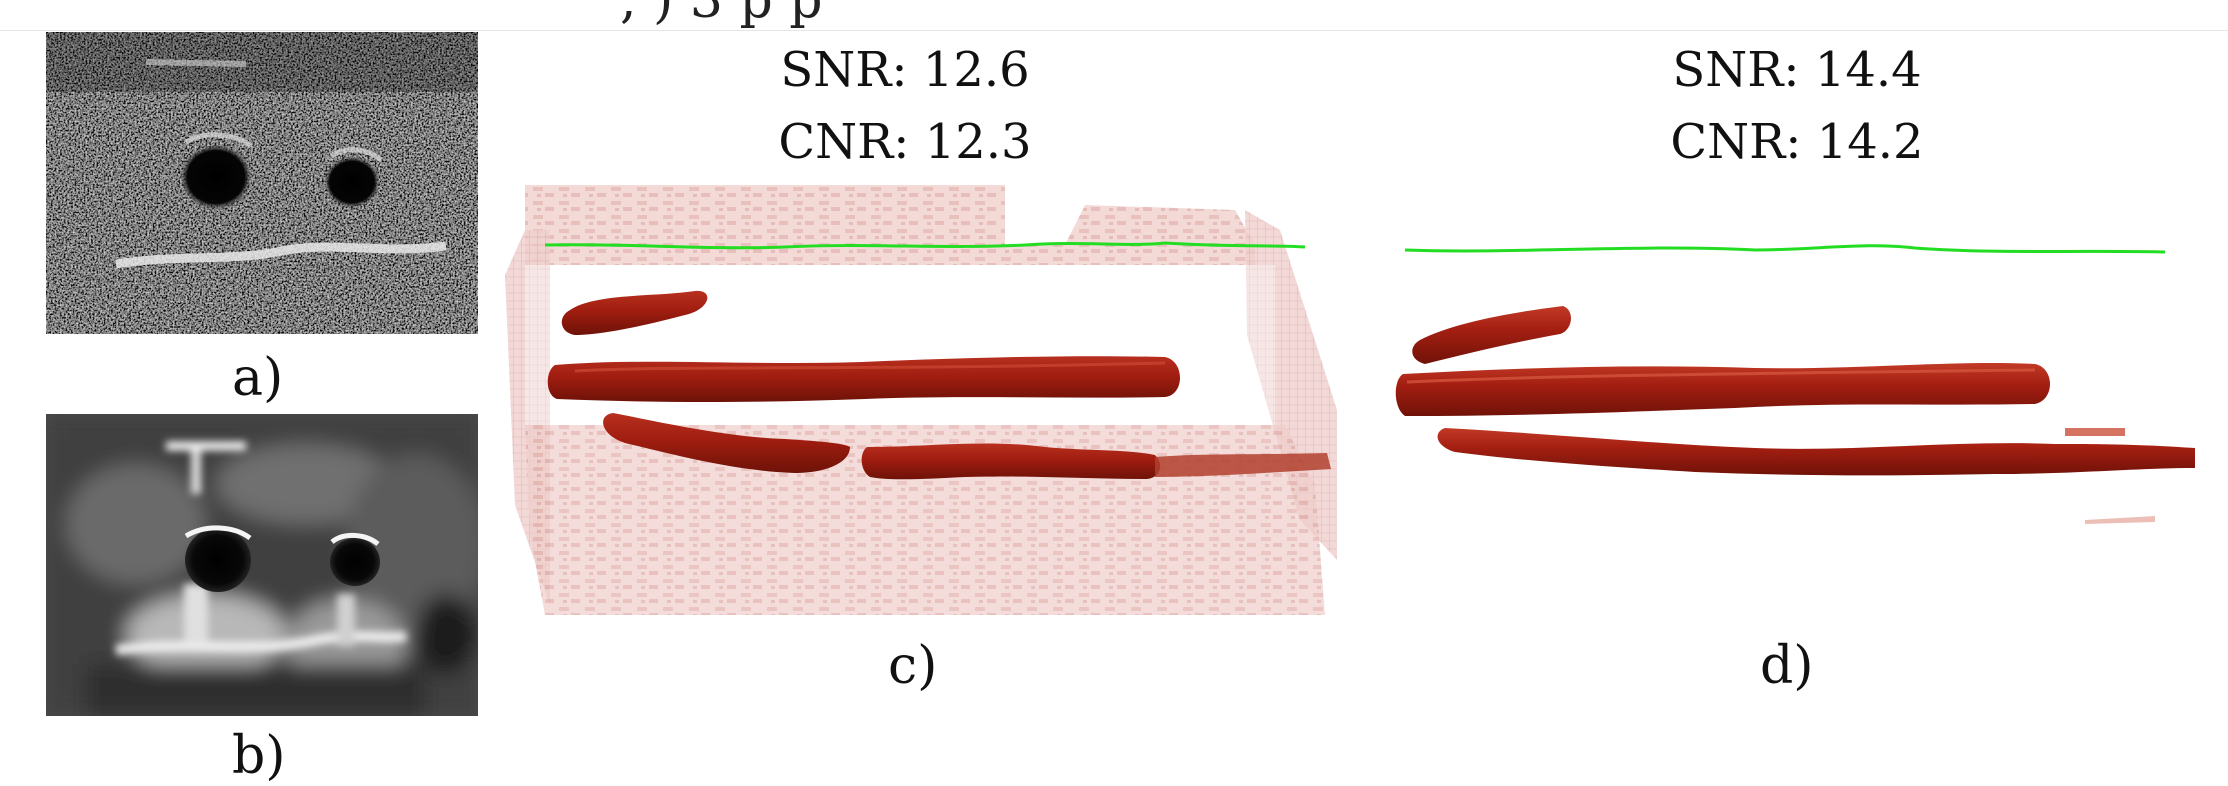 The image size is (2228, 786). Describe the element at coordinates (905, 106) in the screenshot. I see `panel-c-metrics: SNR: 12.6 CNR: 12.3` at that location.